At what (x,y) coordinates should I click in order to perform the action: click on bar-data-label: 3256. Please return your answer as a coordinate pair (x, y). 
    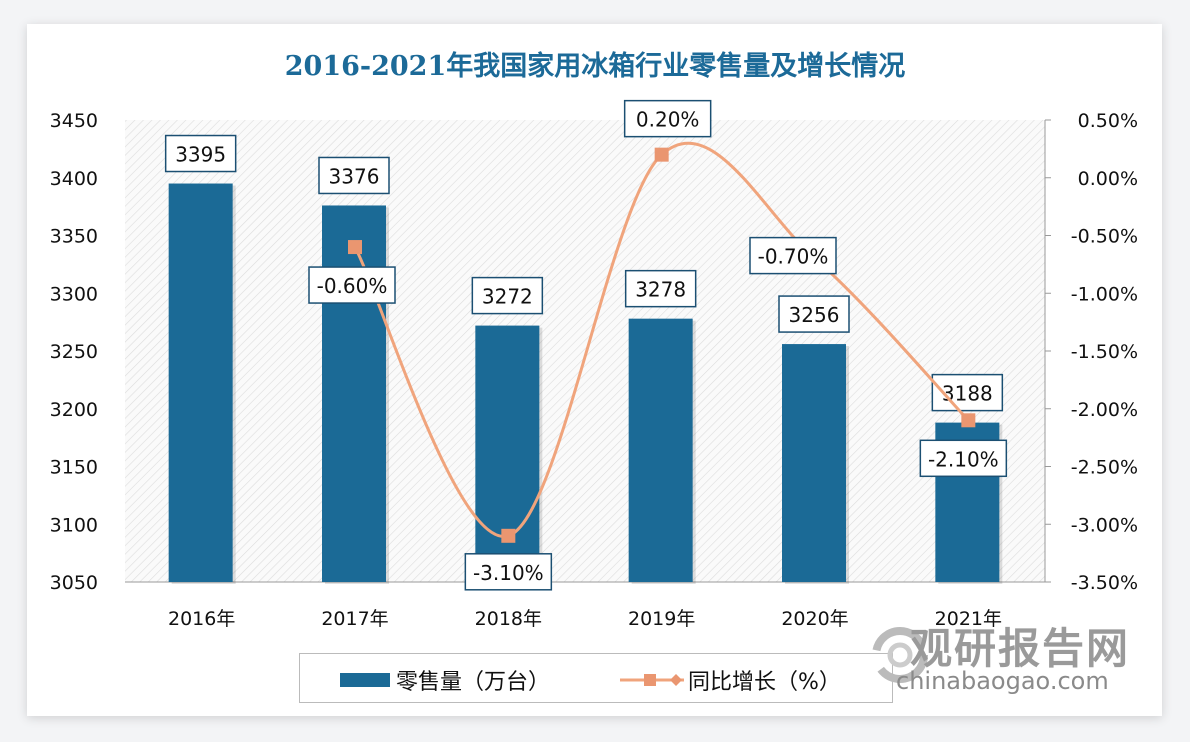
    Looking at the image, I should click on (814, 315).